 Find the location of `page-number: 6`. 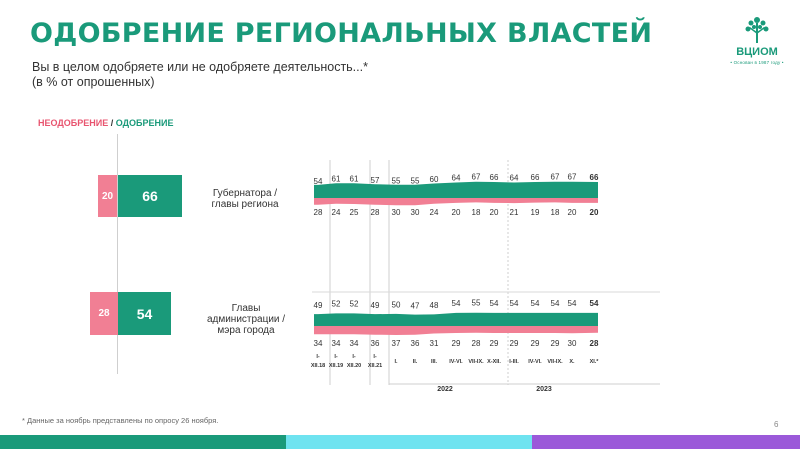

page-number: 6 is located at coordinates (776, 424).